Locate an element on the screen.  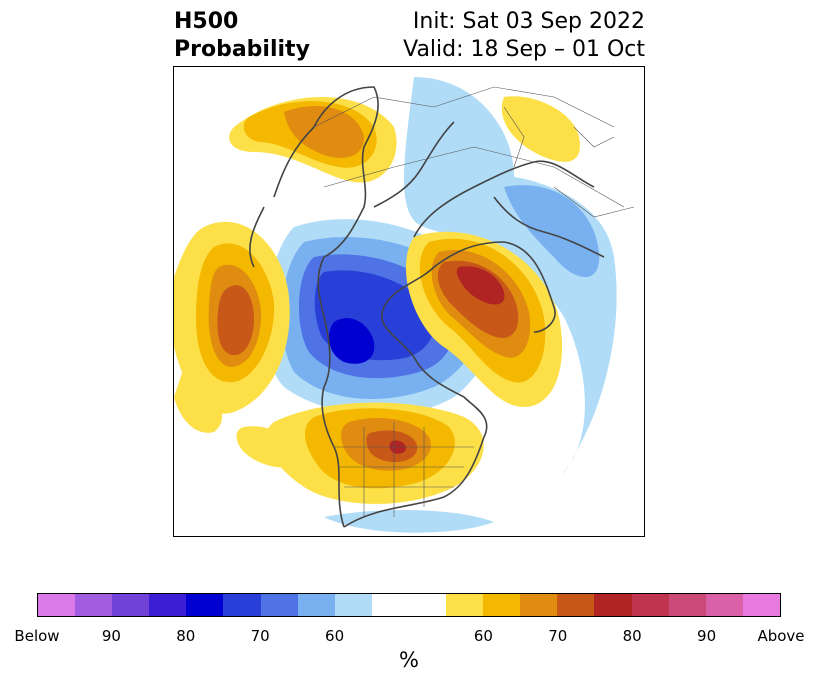
title-line-1: H500 is located at coordinates (206, 21).